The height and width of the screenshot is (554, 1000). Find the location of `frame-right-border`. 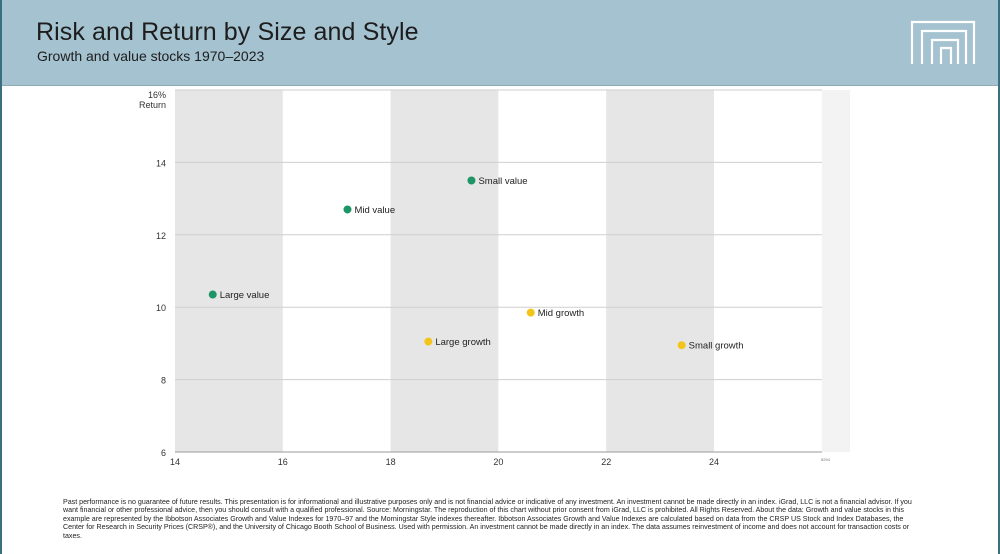

frame-right-border is located at coordinates (999, 277).